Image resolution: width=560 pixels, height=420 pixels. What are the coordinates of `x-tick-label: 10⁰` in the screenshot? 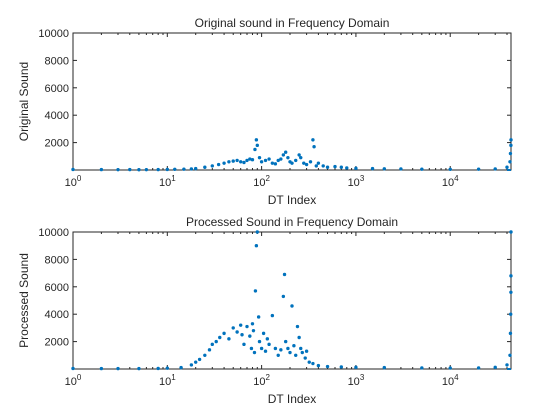 It's located at (73, 181).